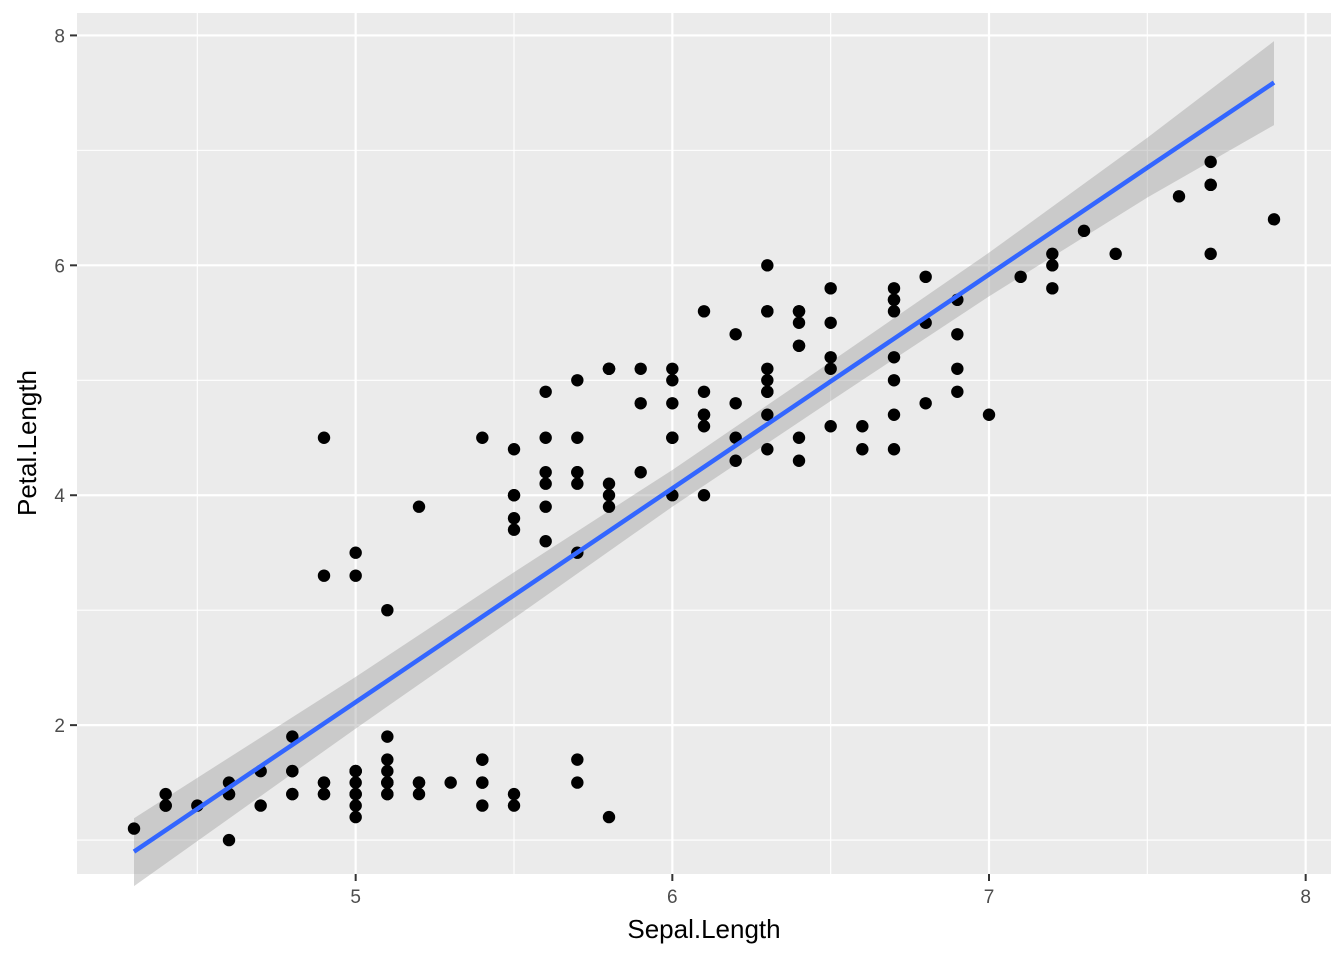  I want to click on x-axis-title: Sepal.Length, so click(703, 929).